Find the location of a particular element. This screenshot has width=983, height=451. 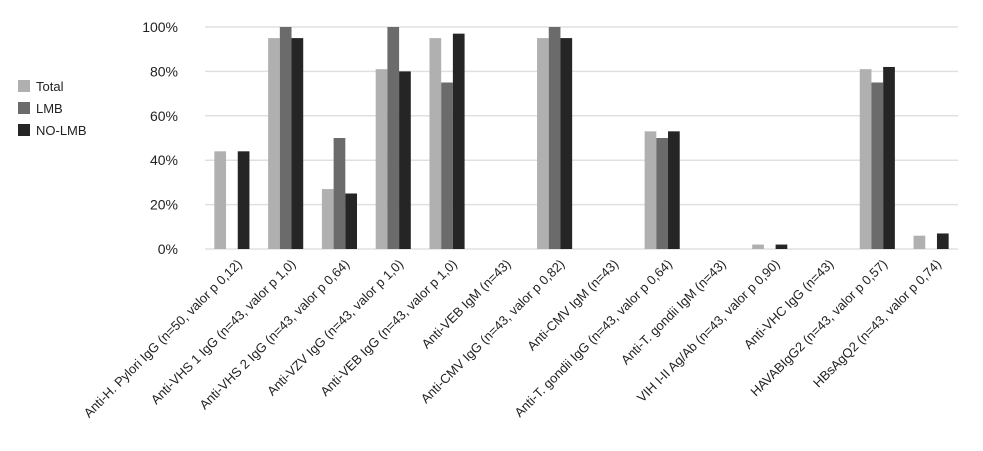

legend-item-lmb: LMB is located at coordinates (52, 108).